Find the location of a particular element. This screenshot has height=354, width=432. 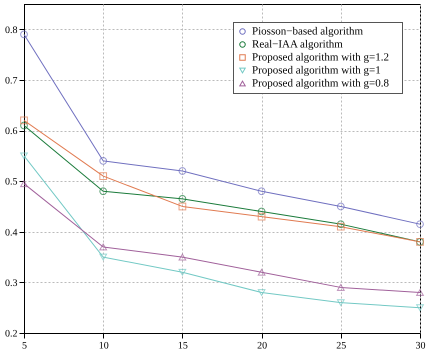

y-tick-label: 0.6 is located at coordinates (11, 132).